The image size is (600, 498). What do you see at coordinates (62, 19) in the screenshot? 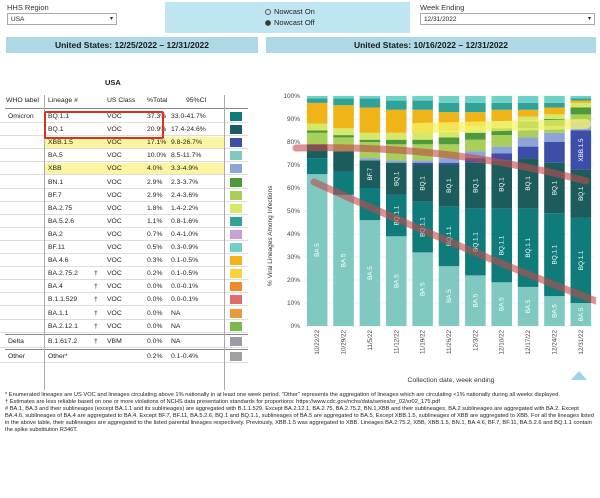
I see `hhs-region-select: USA ▾` at bounding box center [62, 19].